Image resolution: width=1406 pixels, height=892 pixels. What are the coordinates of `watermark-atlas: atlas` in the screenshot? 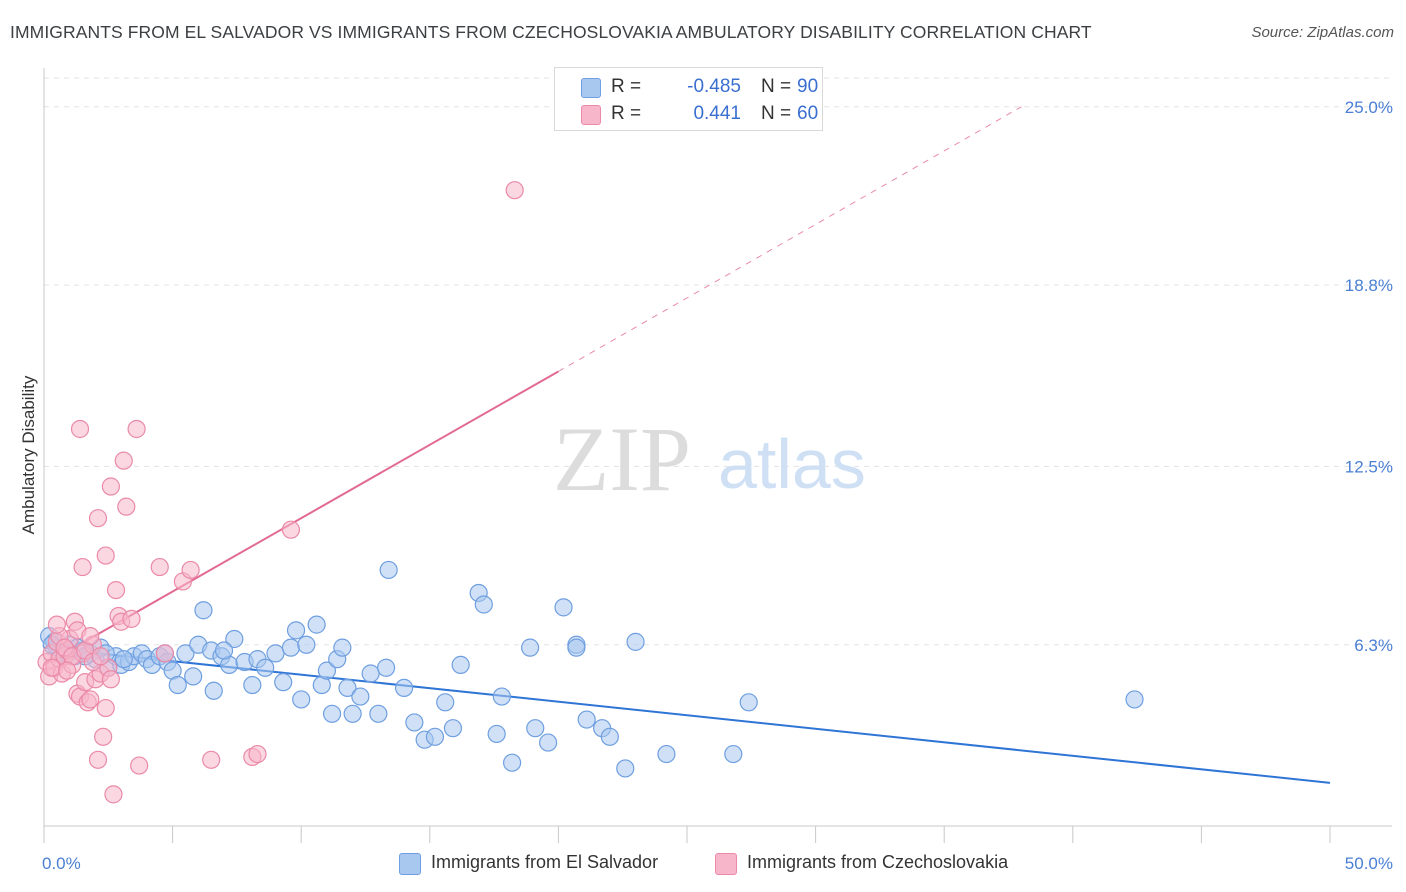 It's located at (792, 464).